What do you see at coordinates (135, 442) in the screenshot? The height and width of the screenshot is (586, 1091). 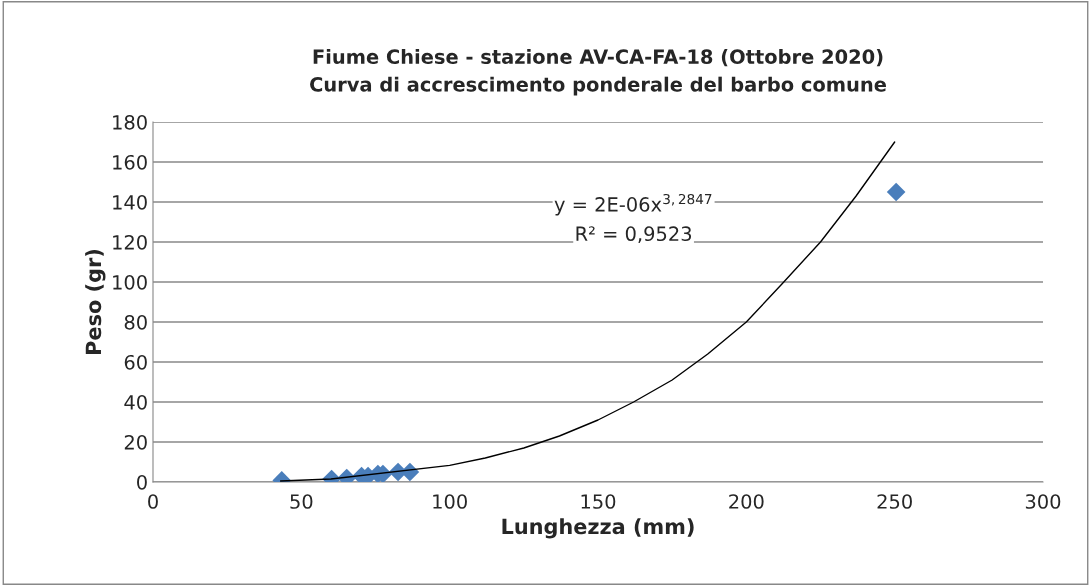 I see `y-tick-label: 20` at bounding box center [135, 442].